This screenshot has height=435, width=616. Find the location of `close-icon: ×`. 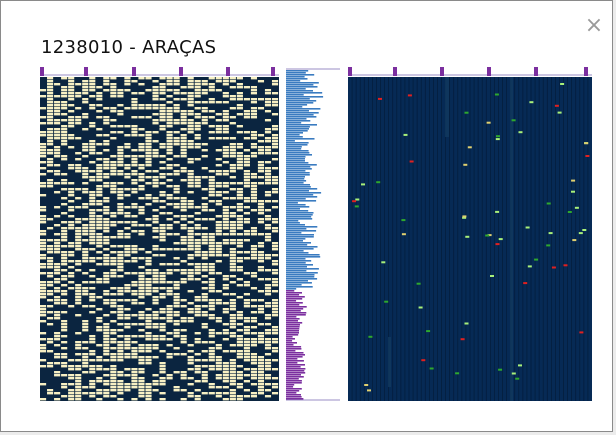

close-icon: × is located at coordinates (594, 25).